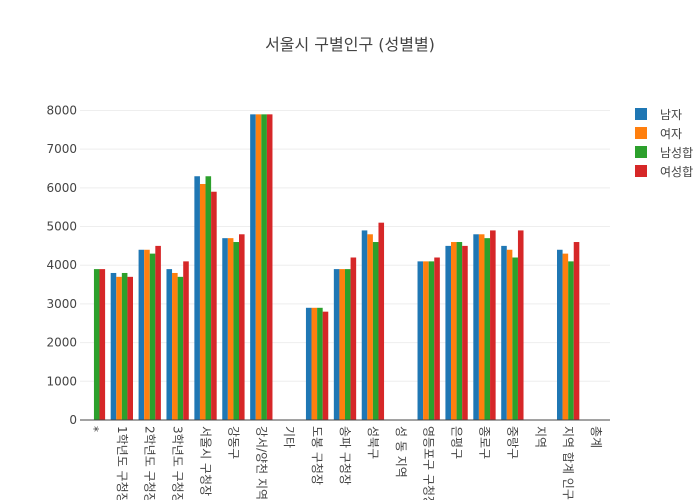 The height and width of the screenshot is (500, 700). What do you see at coordinates (671, 115) in the screenshot?
I see `legend-label: 남자` at bounding box center [671, 115].